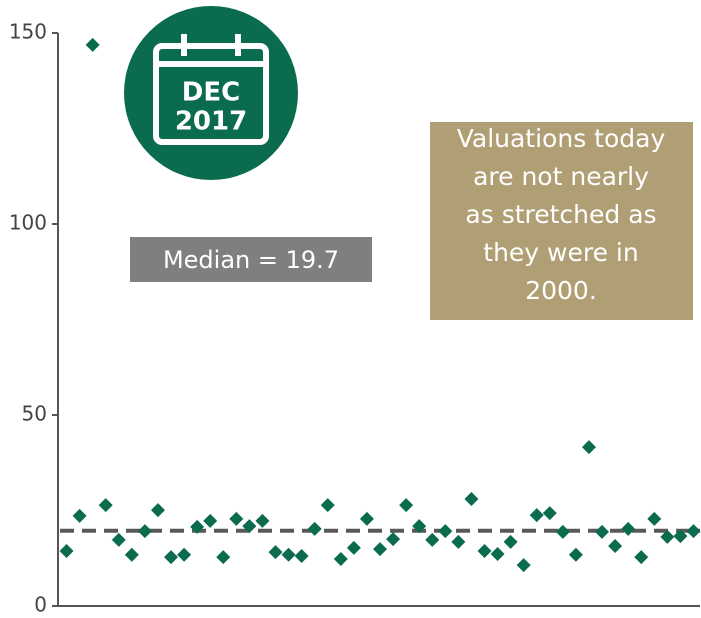  I want to click on calendar-icon, so click(211, 94).